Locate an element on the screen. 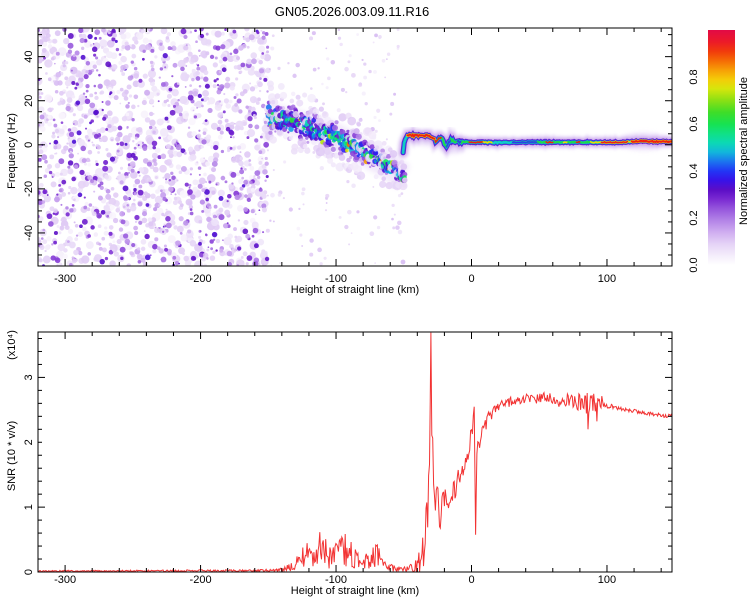  colorbar-gradient is located at coordinates (721, 147).